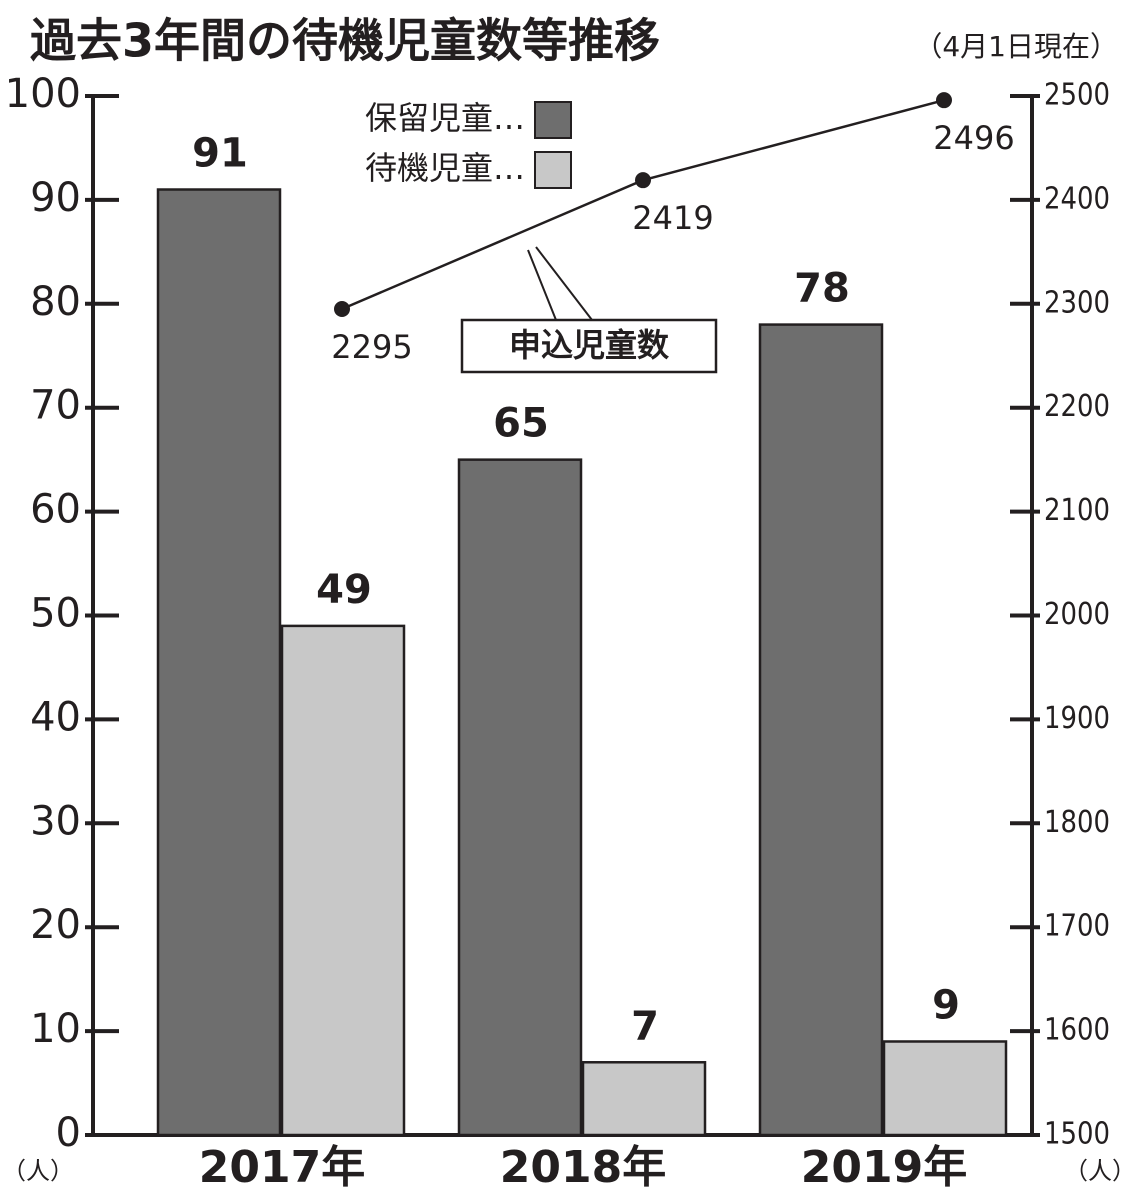 This screenshot has width=1143, height=1200. I want to click on line-series-label: 申込児童数, so click(589, 345).